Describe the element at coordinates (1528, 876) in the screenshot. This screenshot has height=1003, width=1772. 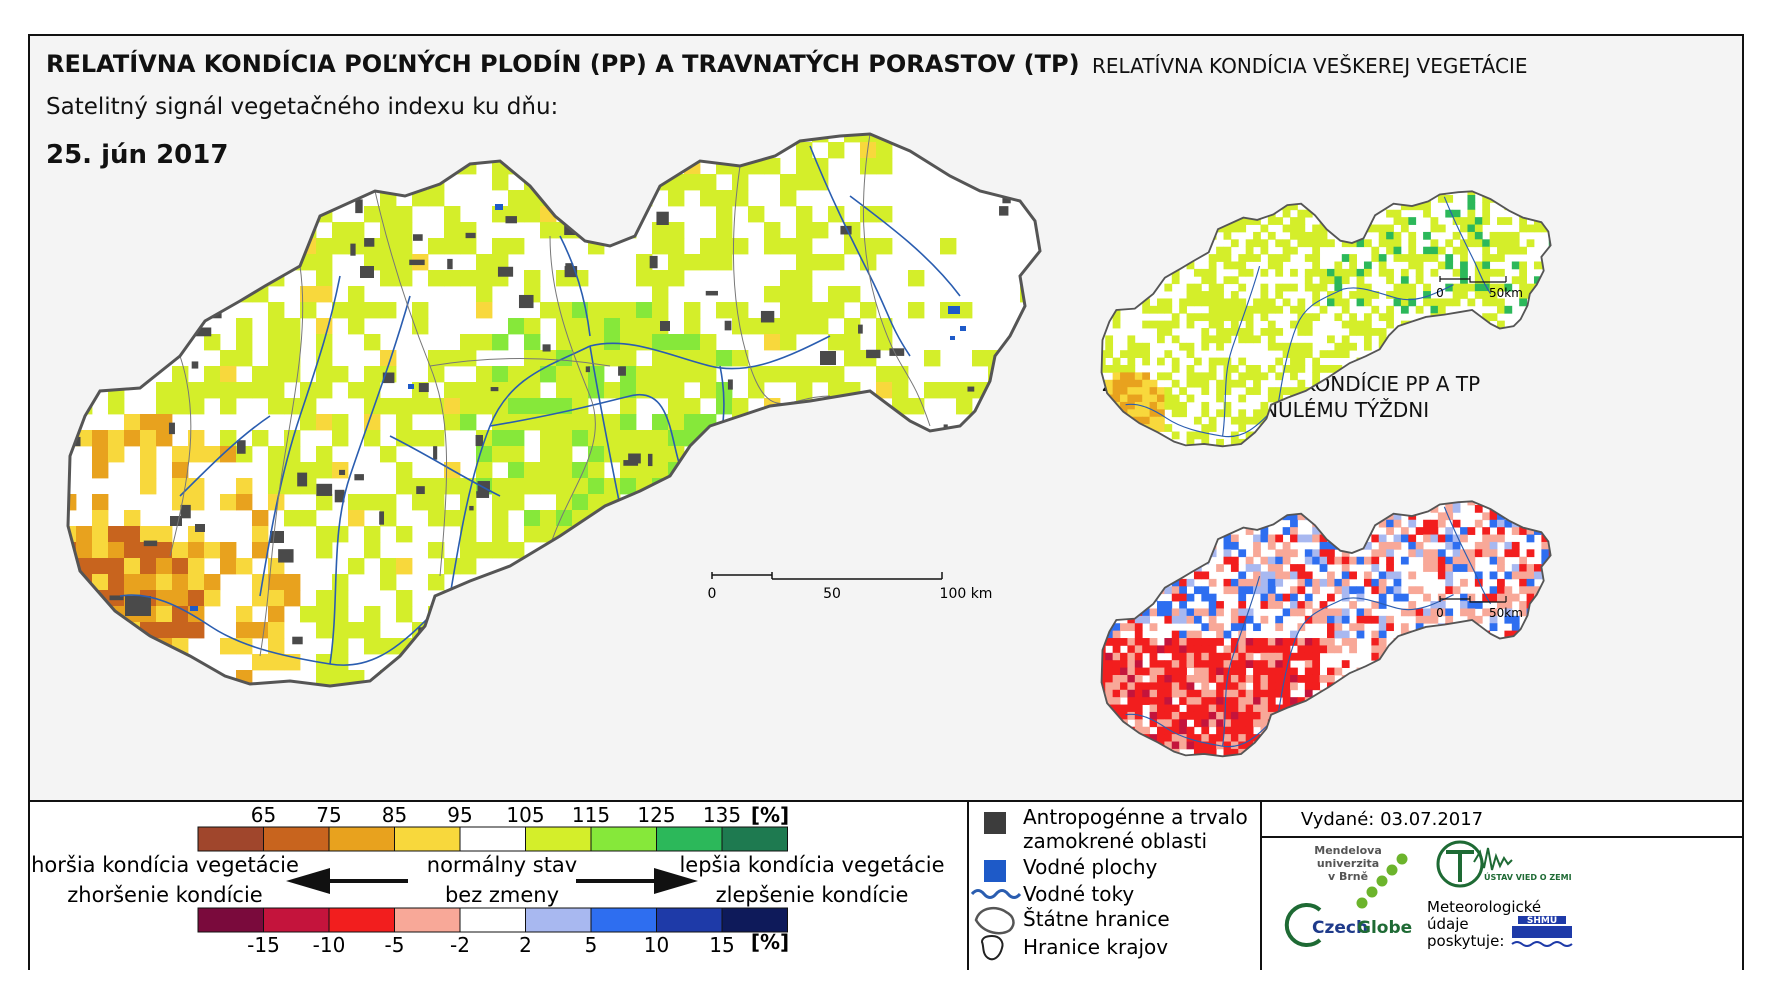
I see `svg-text: ÚSTAV VIED O ZEMI` at that location.